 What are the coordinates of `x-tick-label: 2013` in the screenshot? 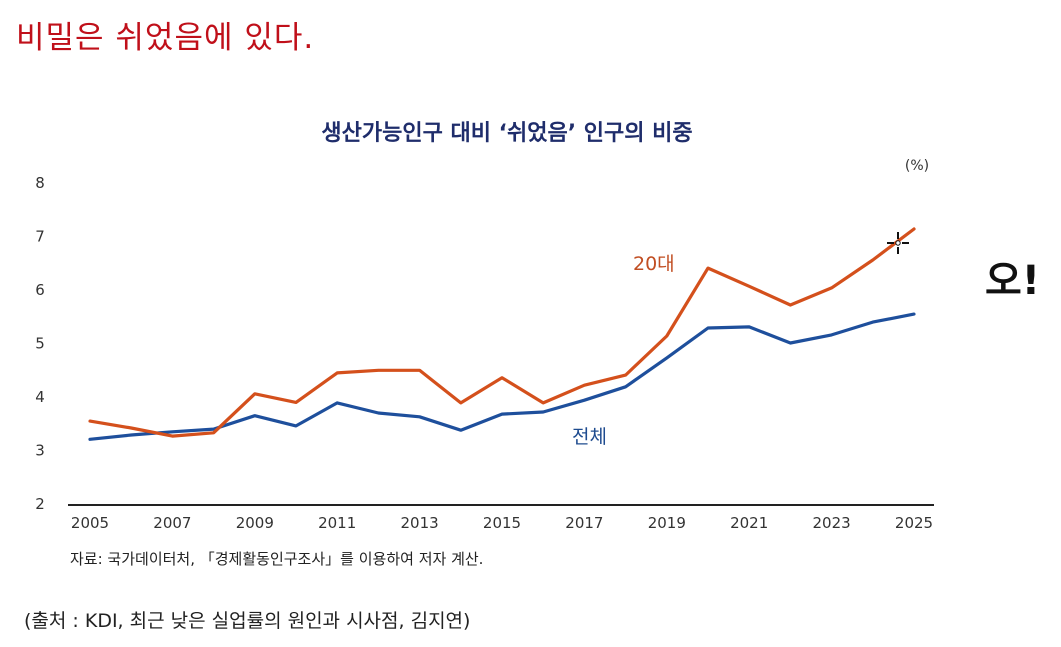 It's located at (420, 523).